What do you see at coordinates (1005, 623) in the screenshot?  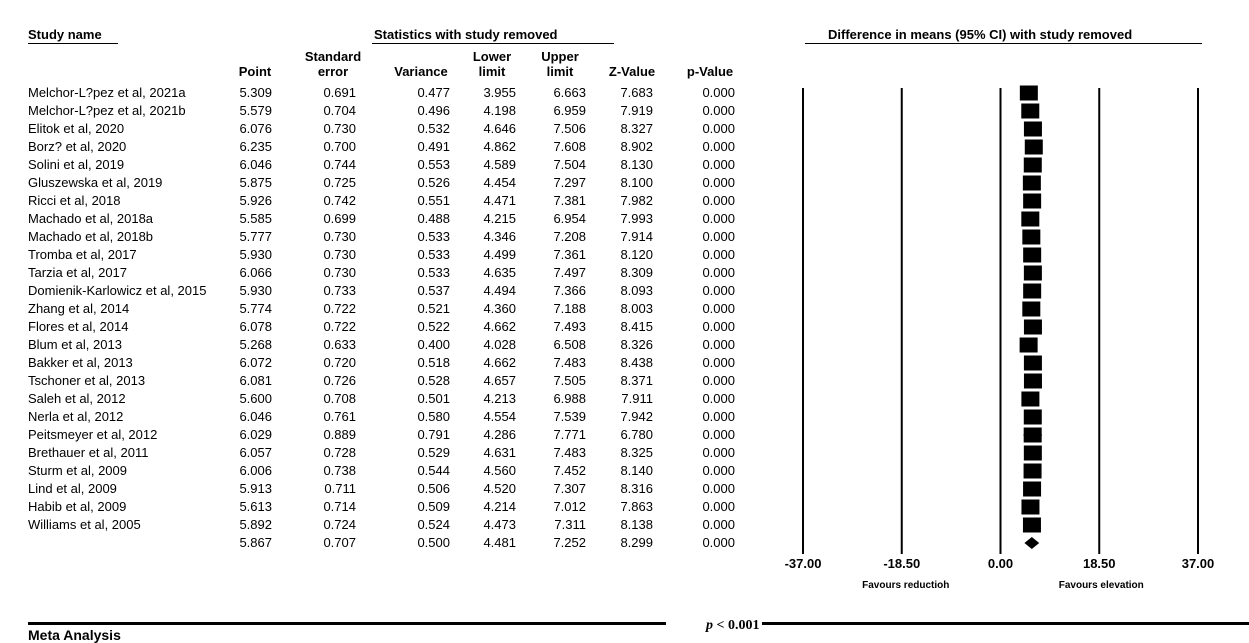 I see `footer-rule-right` at bounding box center [1005, 623].